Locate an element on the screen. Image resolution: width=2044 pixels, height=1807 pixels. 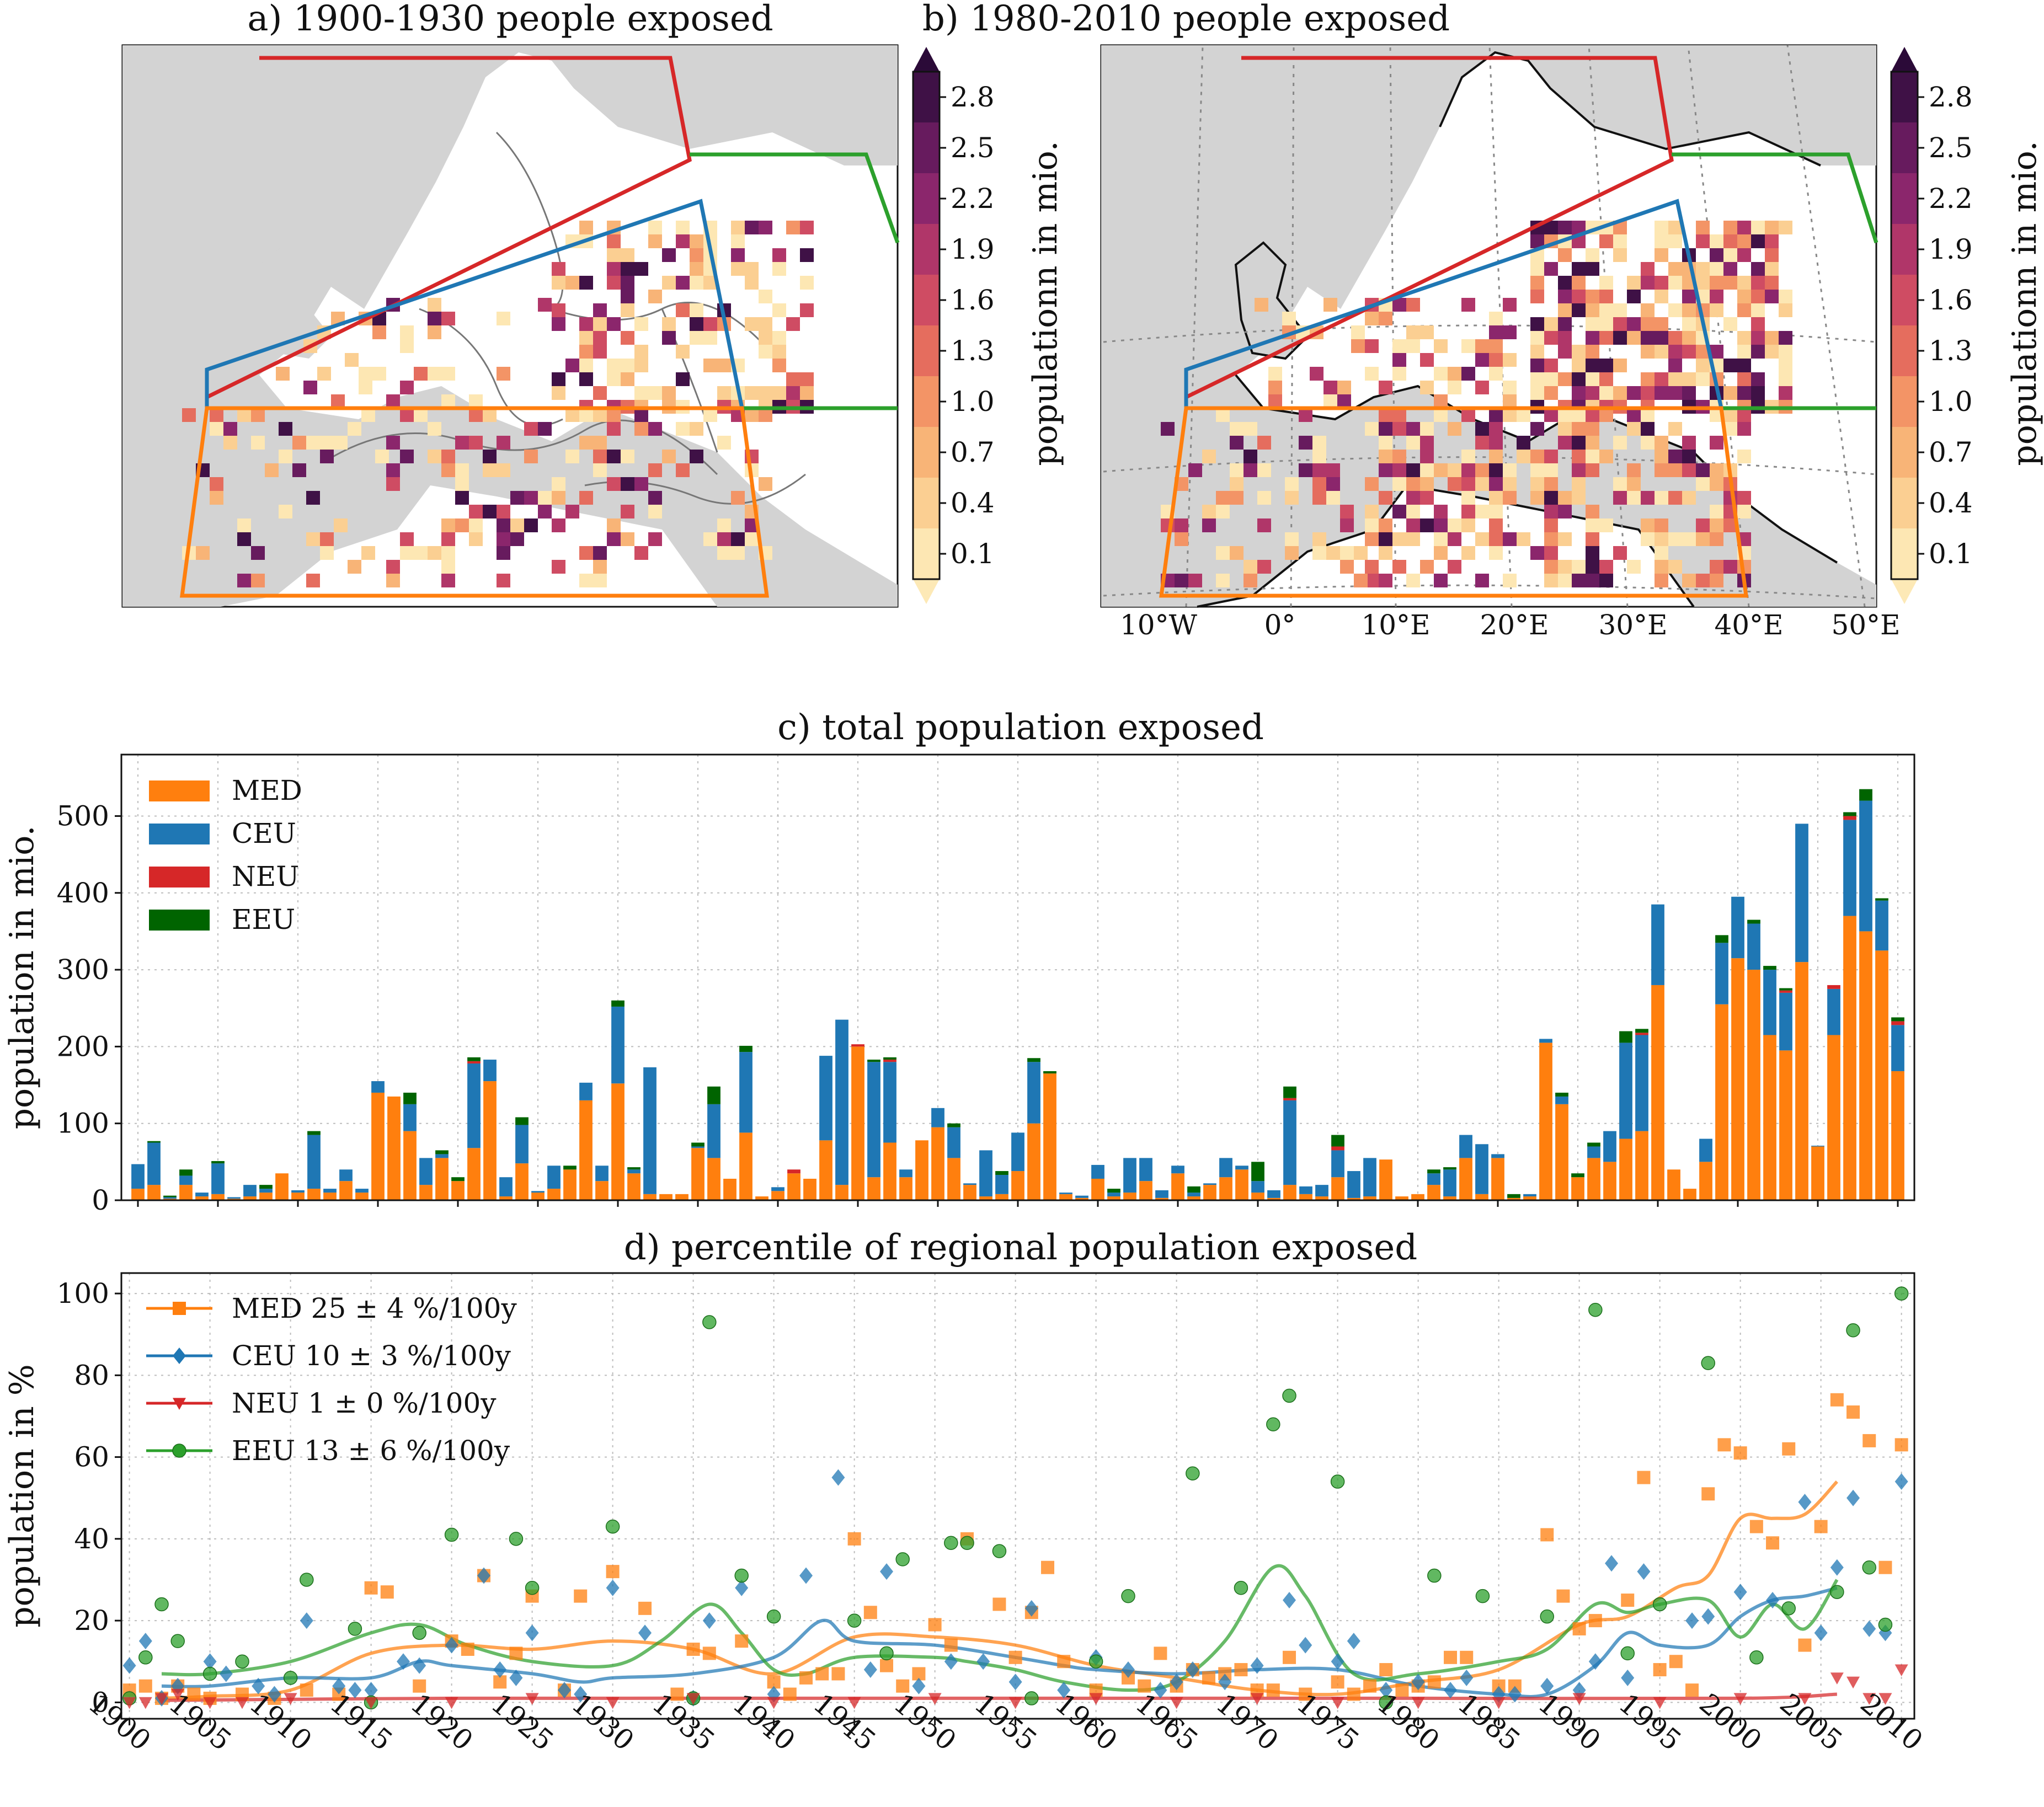
map-b-lon-labels: 10°W 0° 10°E 20°E 30°E 40°E 50°E is located at coordinates (1510, 625).